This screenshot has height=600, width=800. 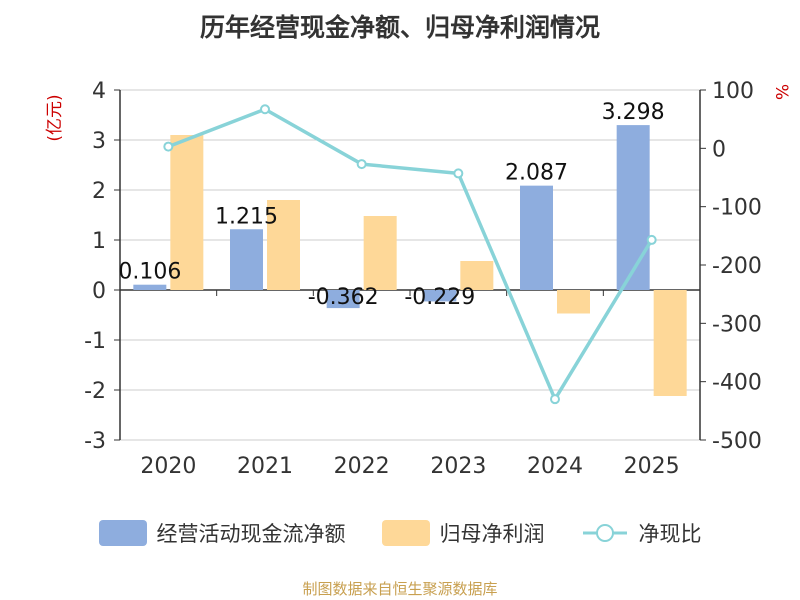 I want to click on data-label-cash-flow: -0.362, so click(x=343, y=297).